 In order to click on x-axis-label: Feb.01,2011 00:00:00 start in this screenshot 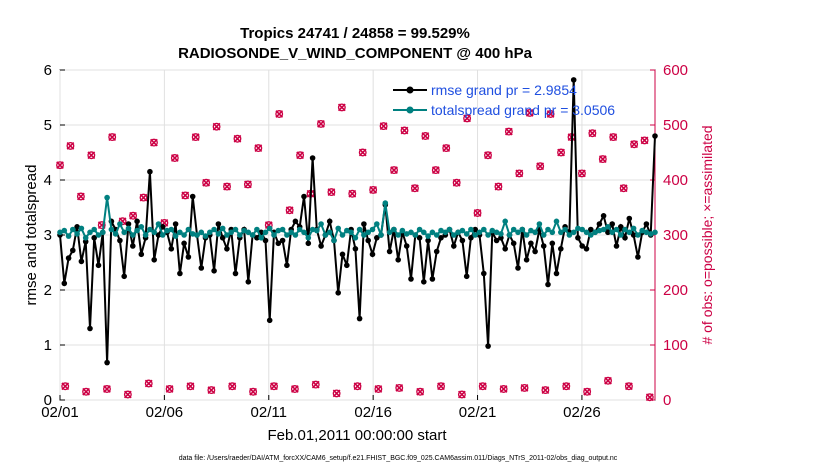, I will do `click(357, 435)`.